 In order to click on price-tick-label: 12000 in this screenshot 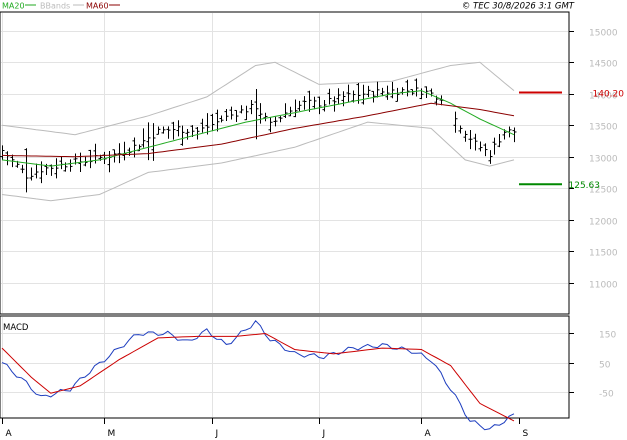, I will do `click(603, 223)`.